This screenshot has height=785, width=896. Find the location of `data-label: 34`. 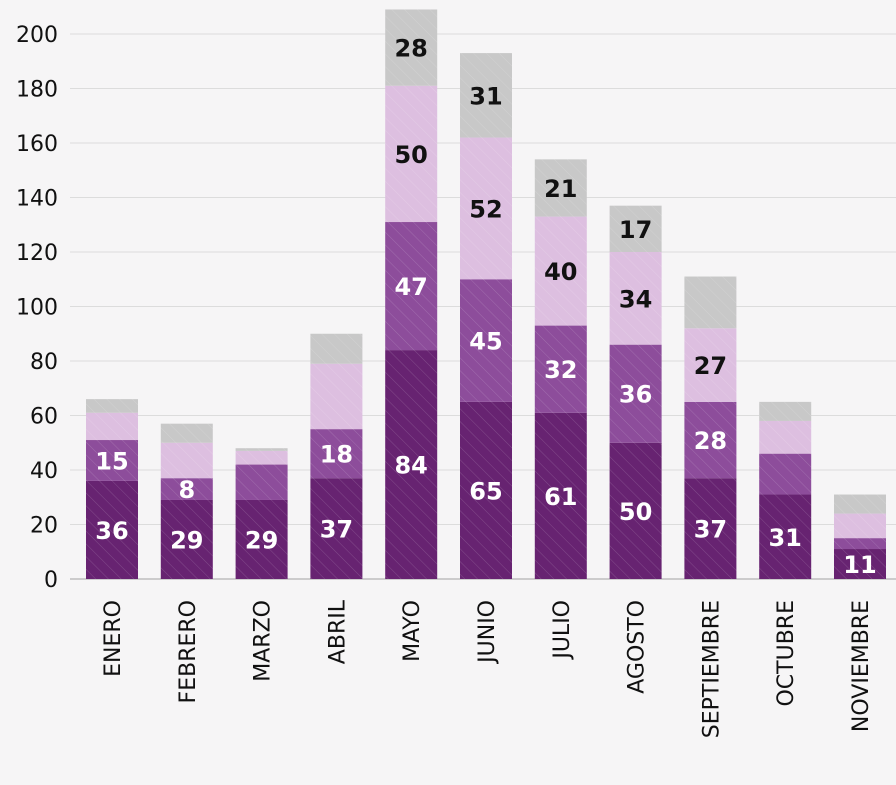

data-label: 34 is located at coordinates (635, 299).